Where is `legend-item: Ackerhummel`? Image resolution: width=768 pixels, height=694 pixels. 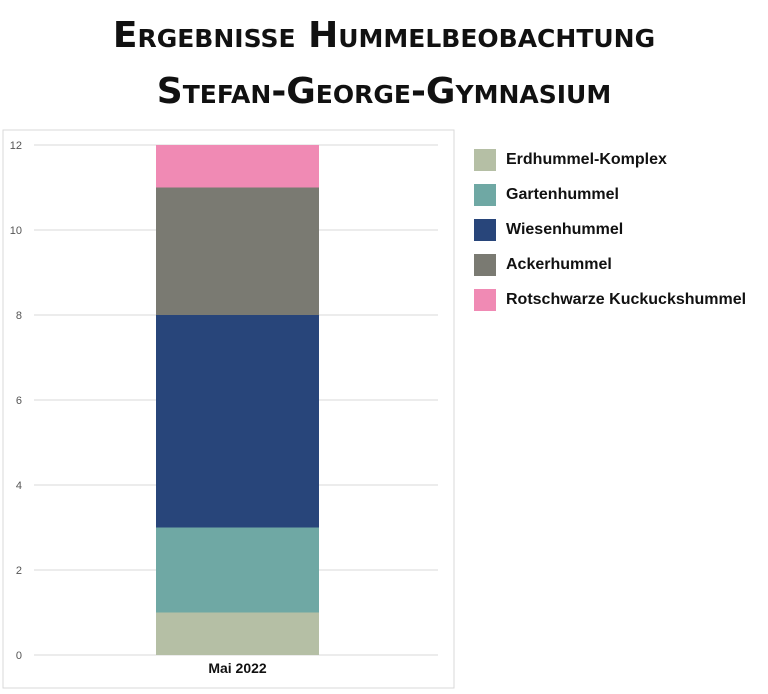
legend-item: Ackerhummel is located at coordinates (610, 264).